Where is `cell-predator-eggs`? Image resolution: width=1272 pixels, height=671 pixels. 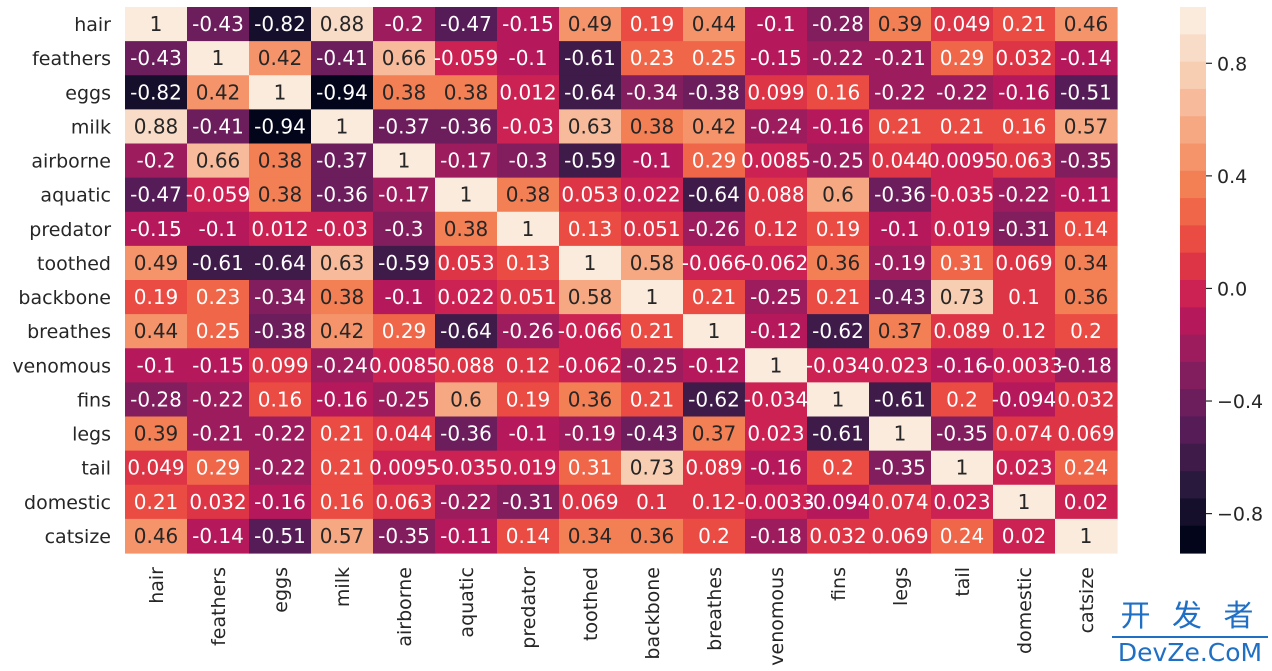
cell-predator-eggs is located at coordinates (280, 229).